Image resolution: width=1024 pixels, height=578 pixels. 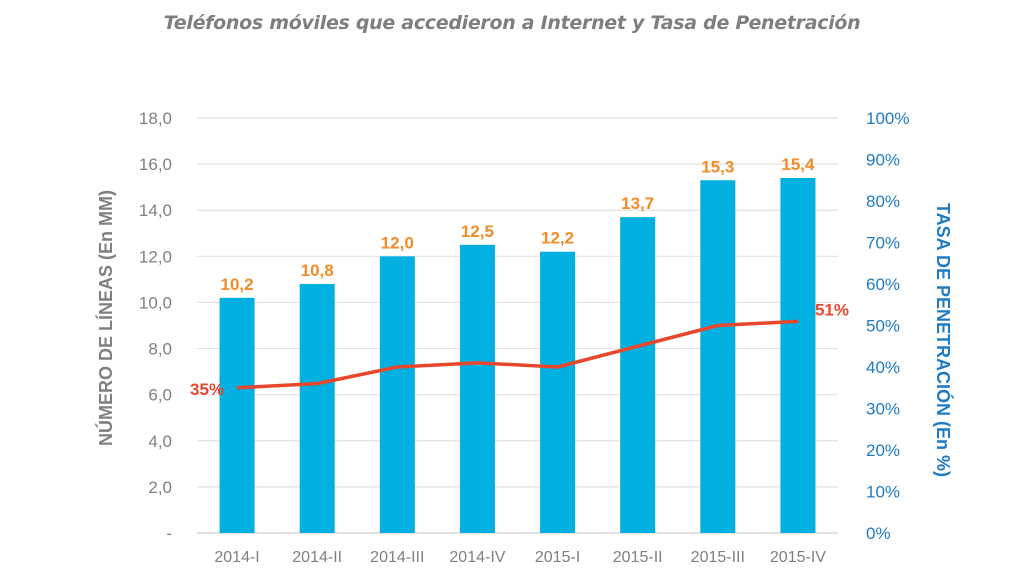 What do you see at coordinates (883, 409) in the screenshot?
I see `y-tick-right: 30%` at bounding box center [883, 409].